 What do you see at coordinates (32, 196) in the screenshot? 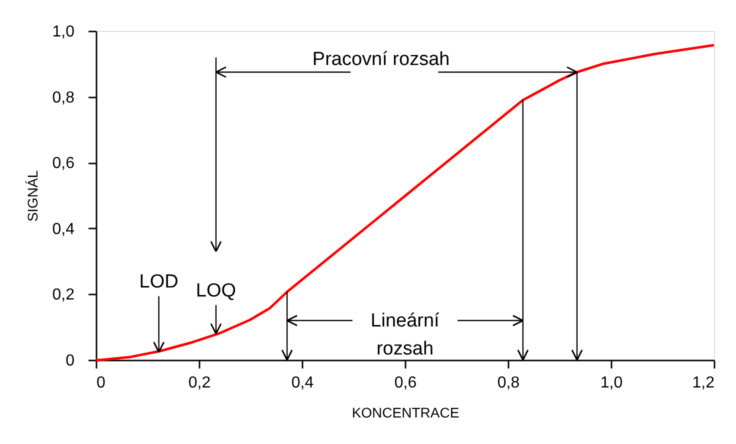
I see `y-axis-title: SIGNÁL` at bounding box center [32, 196].